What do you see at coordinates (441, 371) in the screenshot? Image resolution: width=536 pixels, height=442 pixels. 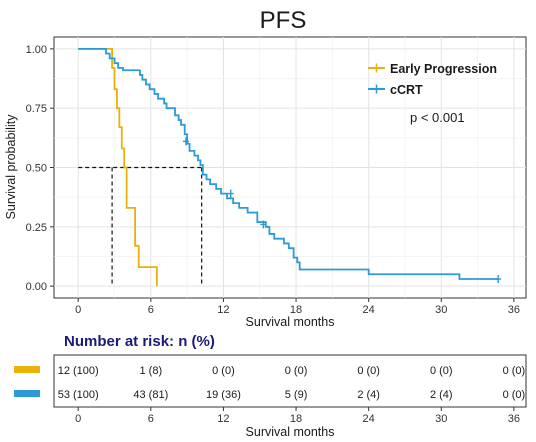 I see `risk-cell-early-progression-30: 0 (0)` at bounding box center [441, 371].